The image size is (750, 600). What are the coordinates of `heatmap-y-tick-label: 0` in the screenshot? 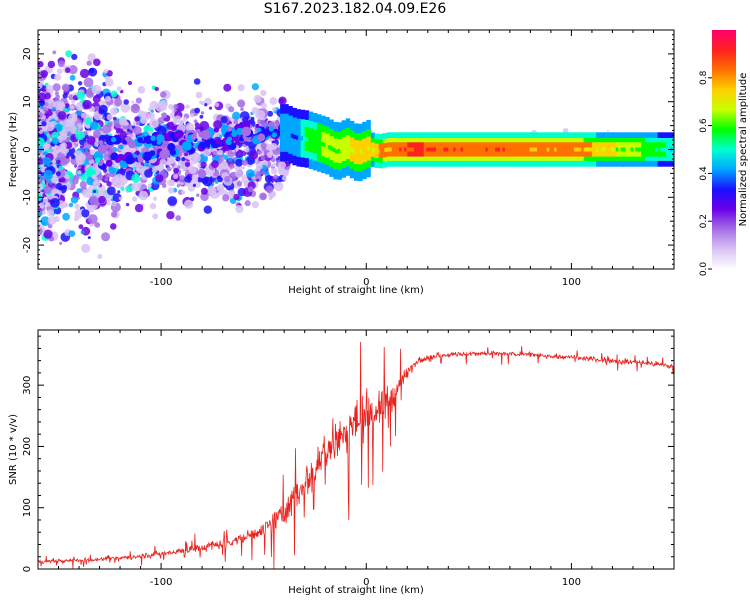 It's located at (27, 149).